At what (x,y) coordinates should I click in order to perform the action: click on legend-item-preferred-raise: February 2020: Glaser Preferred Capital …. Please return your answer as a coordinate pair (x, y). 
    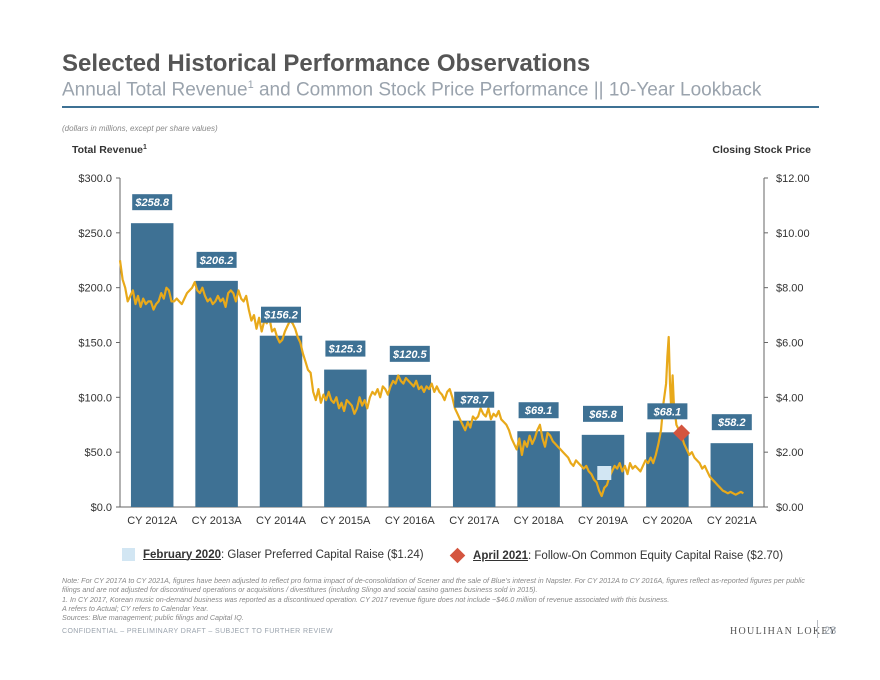
    Looking at the image, I should click on (273, 554).